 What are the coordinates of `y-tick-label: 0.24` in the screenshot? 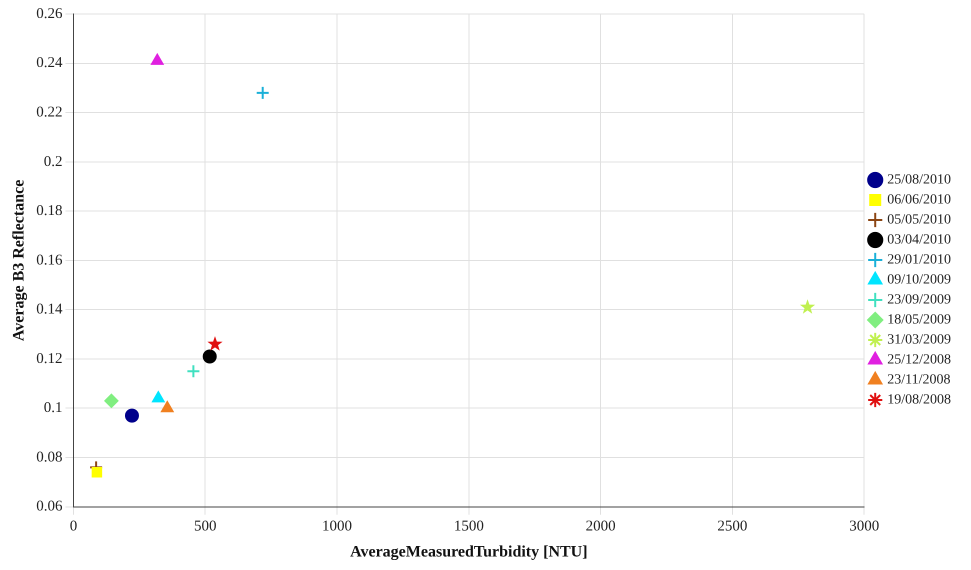 It's located at (49, 63).